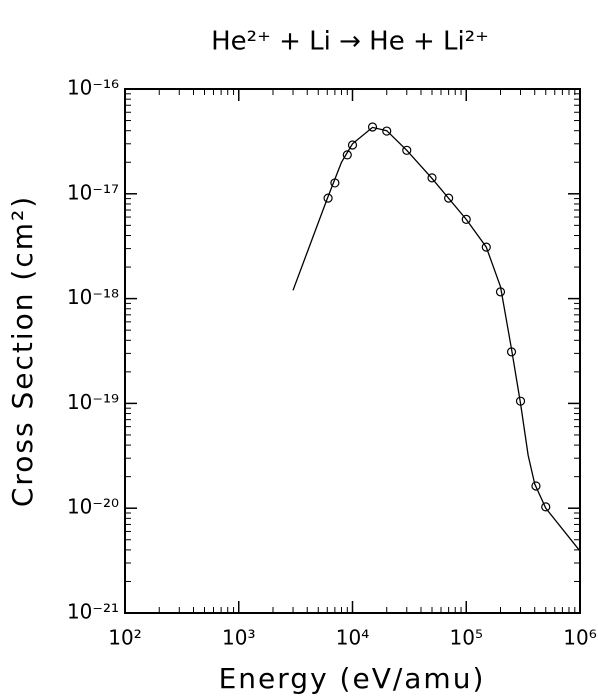 This screenshot has width=598, height=700. What do you see at coordinates (352, 638) in the screenshot?
I see `x-tick-label: 10⁴` at bounding box center [352, 638].